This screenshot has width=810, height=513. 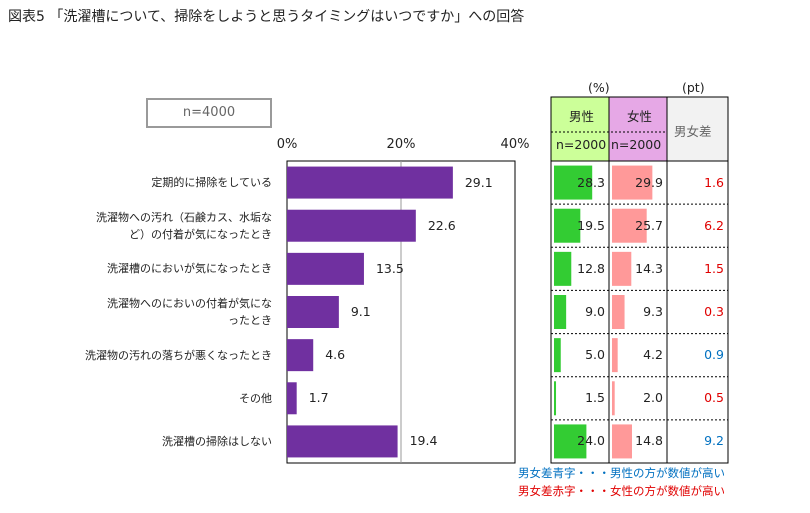 I want to click on diff-value: 0.3, so click(x=714, y=311).